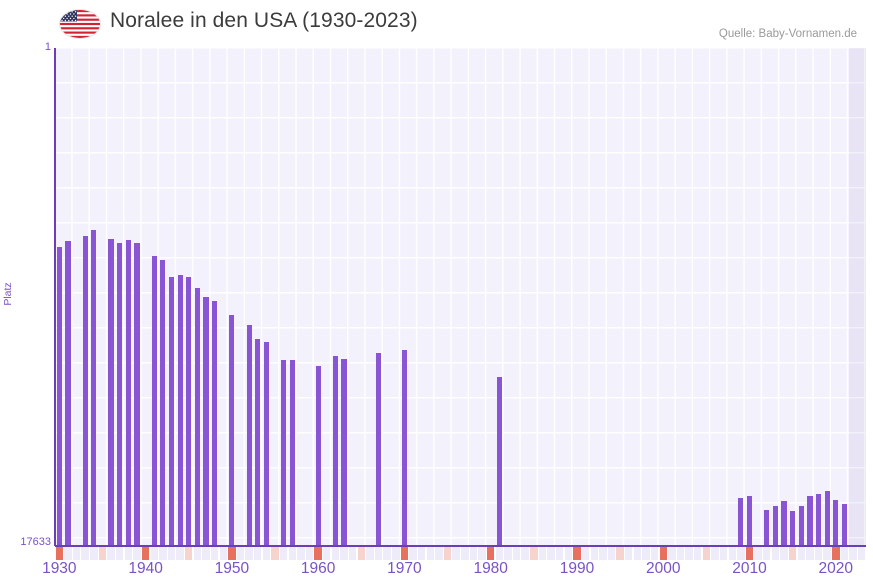  Describe the element at coordinates (577, 568) in the screenshot. I see `x-axis-tick-label: 1990` at that location.